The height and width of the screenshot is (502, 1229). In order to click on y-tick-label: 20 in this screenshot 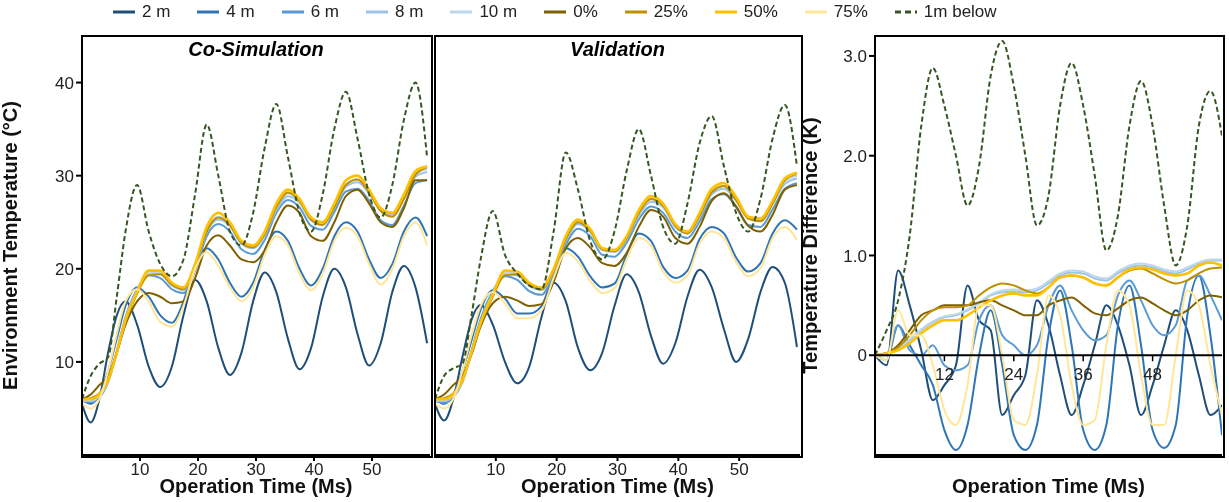, I will do `click(64, 269)`.